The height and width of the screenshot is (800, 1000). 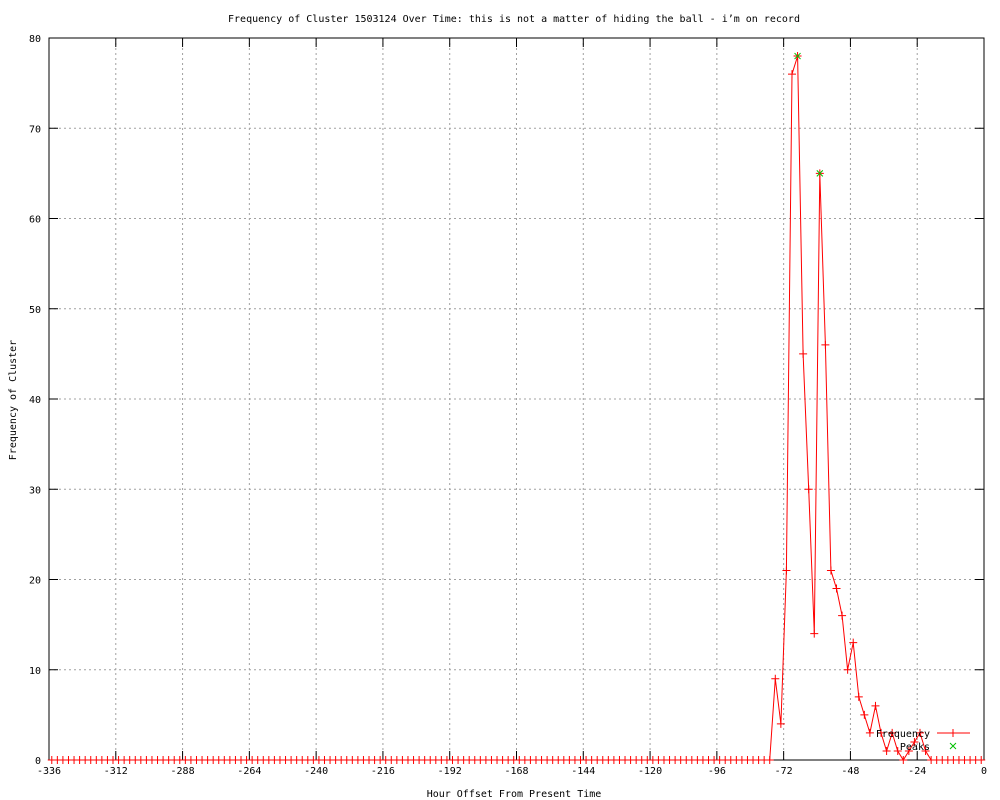 What do you see at coordinates (953, 746) in the screenshot?
I see `legend-marker-peaks` at bounding box center [953, 746].